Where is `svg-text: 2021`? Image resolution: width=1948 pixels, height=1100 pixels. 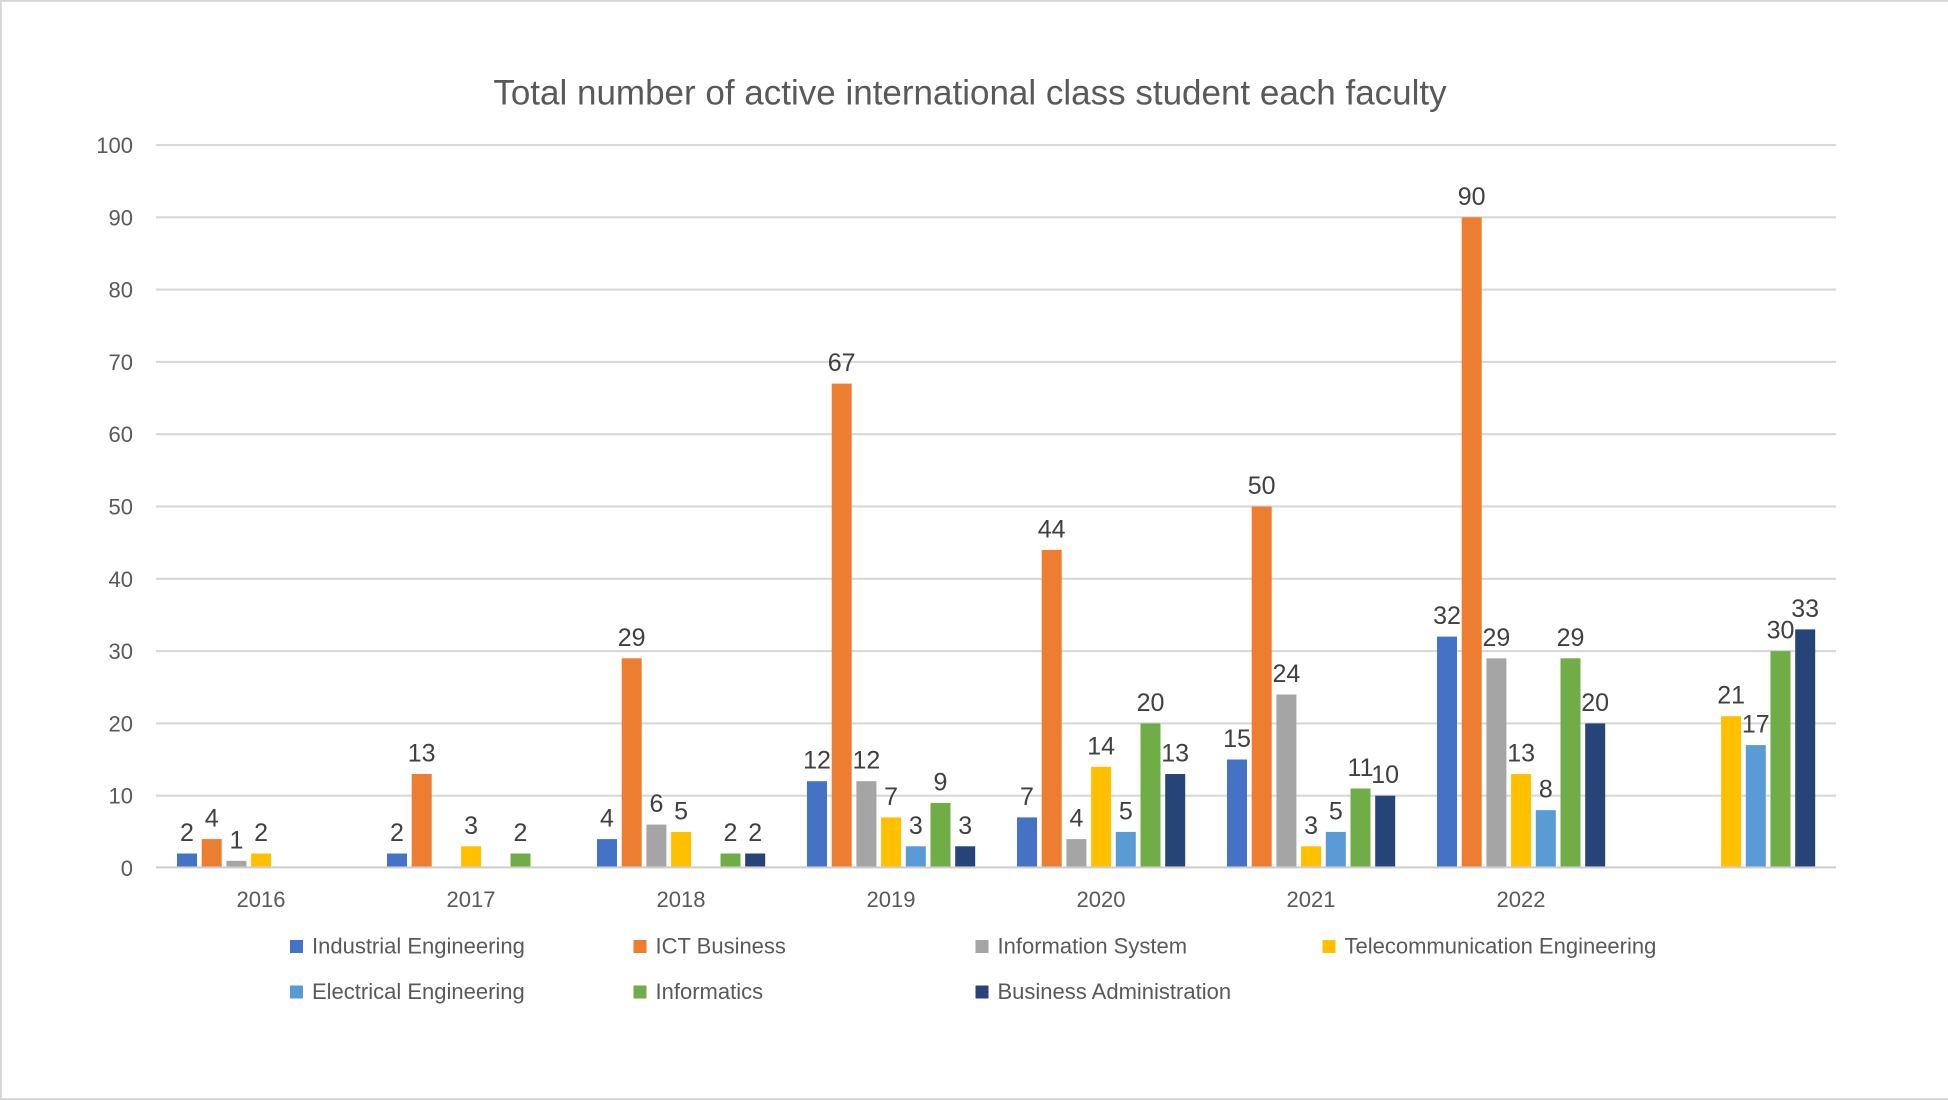 svg-text: 2021 is located at coordinates (1311, 899).